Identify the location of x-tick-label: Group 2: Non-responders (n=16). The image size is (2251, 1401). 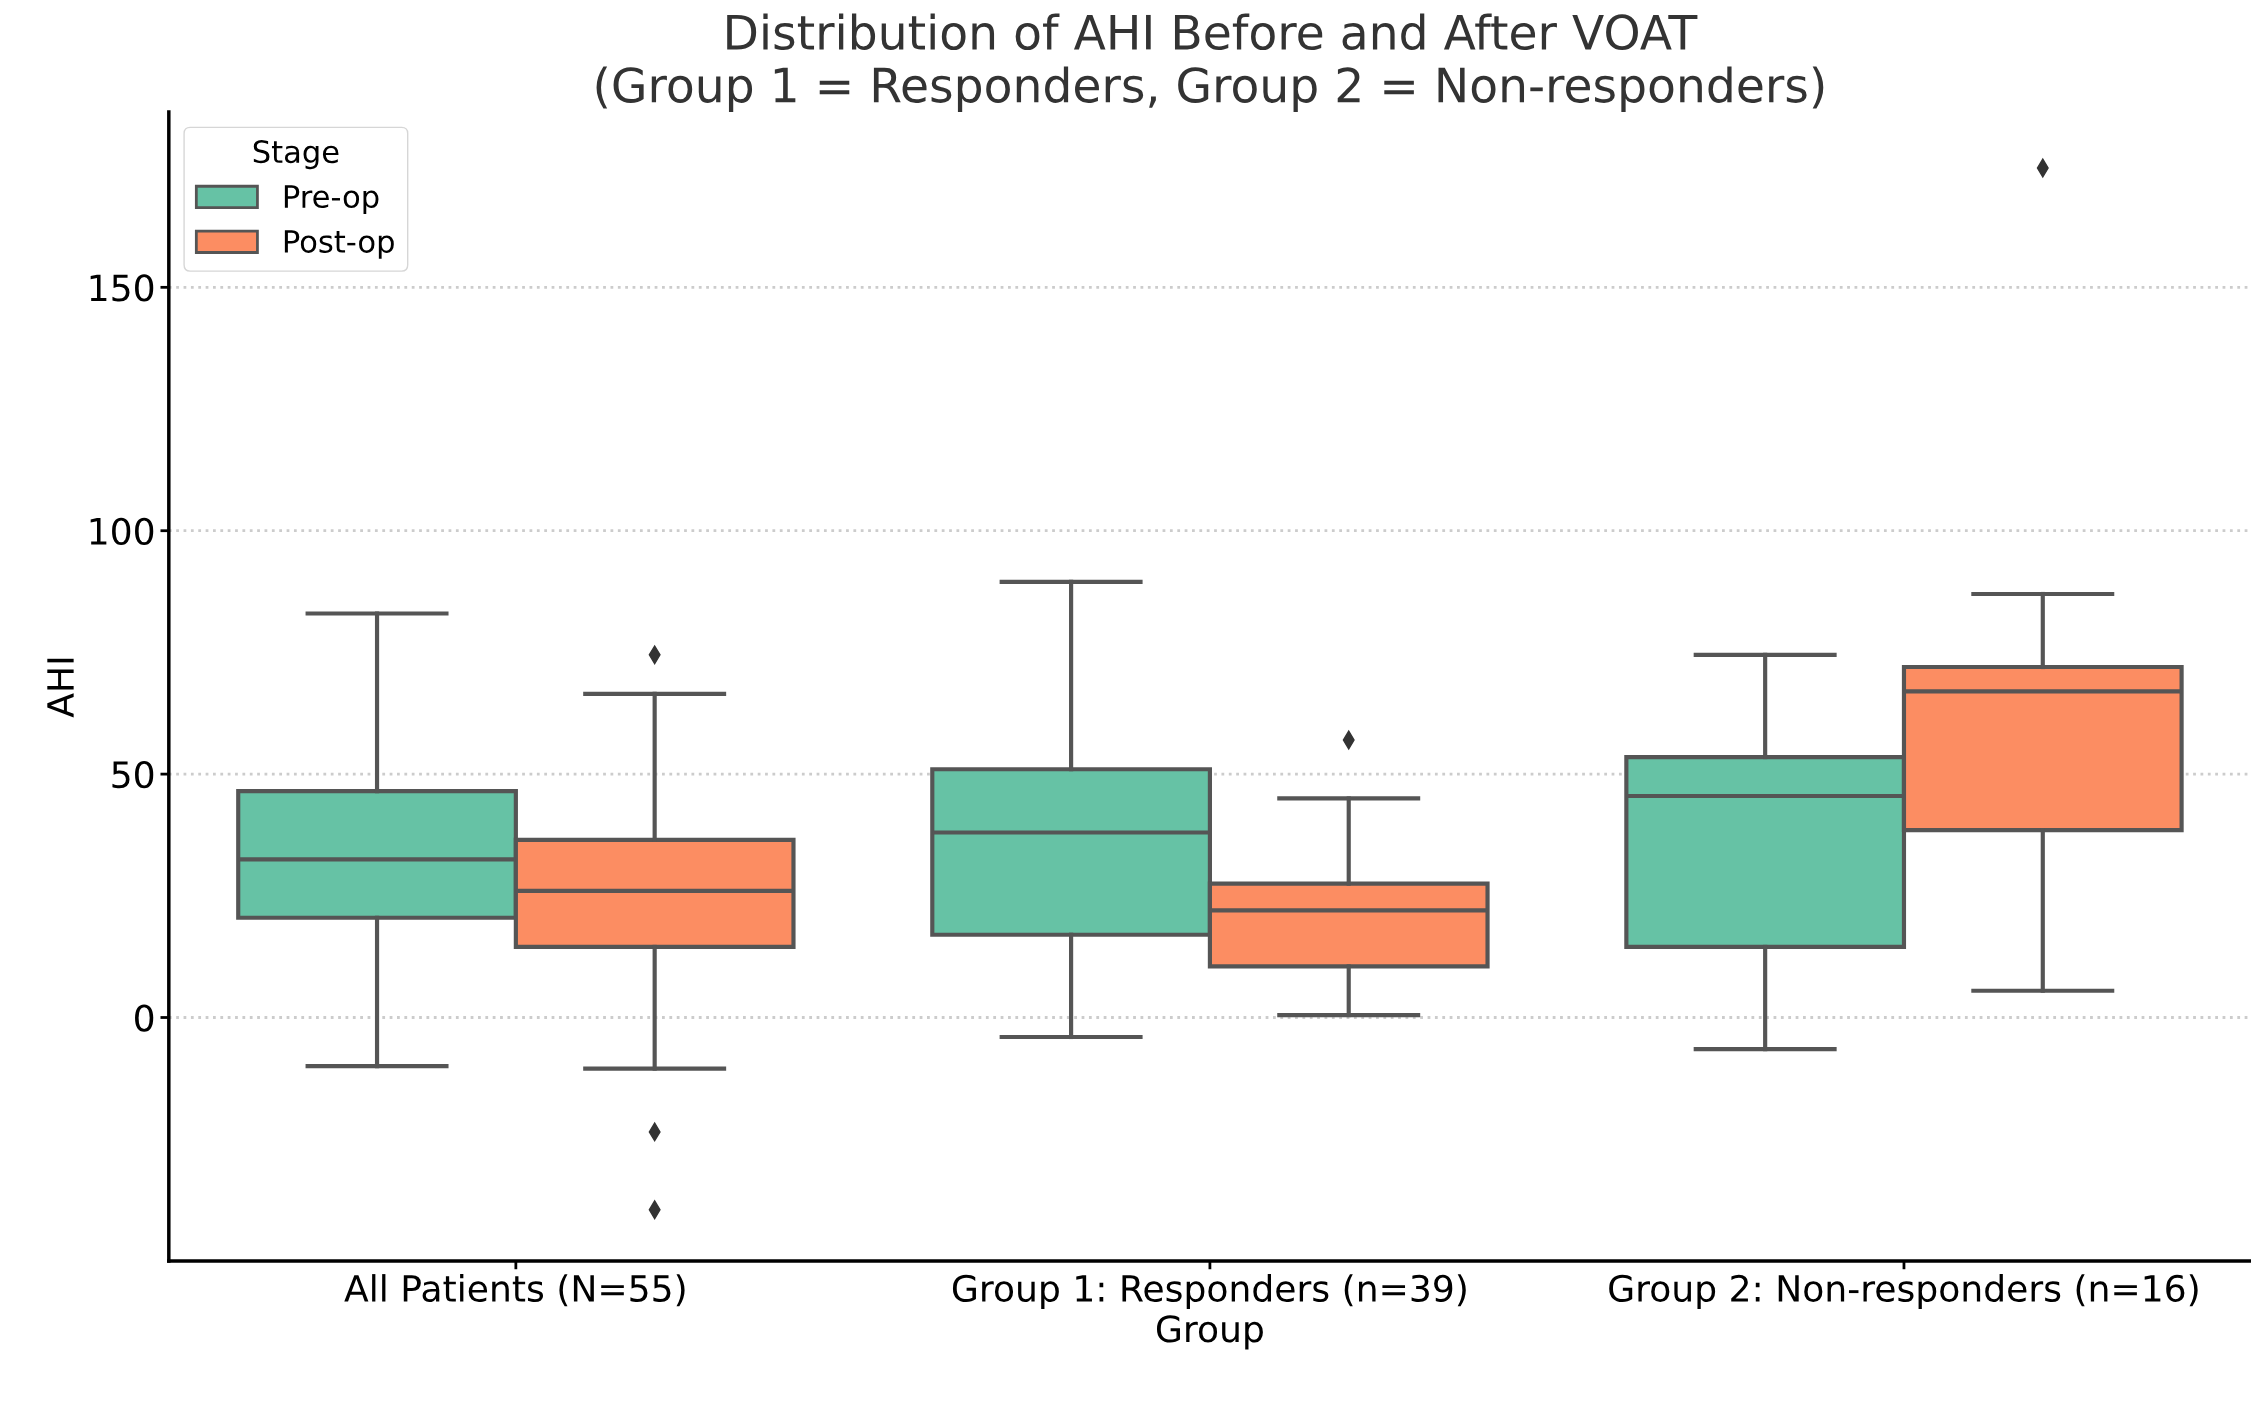
(1903, 1292).